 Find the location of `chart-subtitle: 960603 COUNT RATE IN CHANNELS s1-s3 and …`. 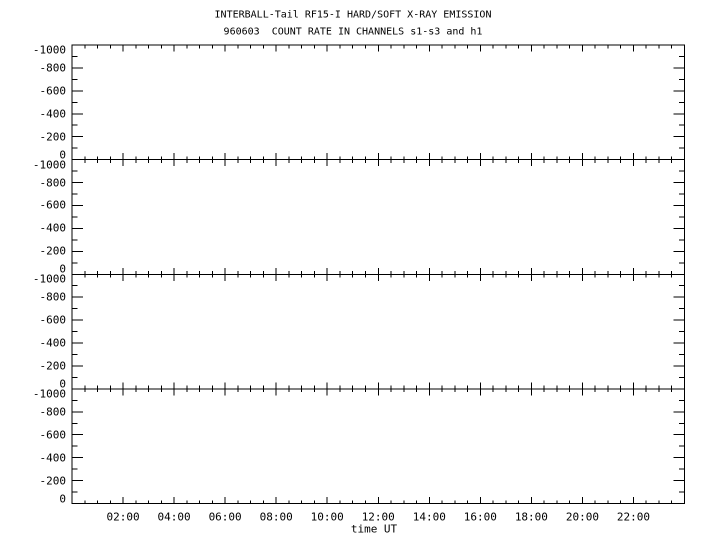

chart-subtitle: 960603 COUNT RATE IN CHANNELS s1-s3 and … is located at coordinates (353, 32).